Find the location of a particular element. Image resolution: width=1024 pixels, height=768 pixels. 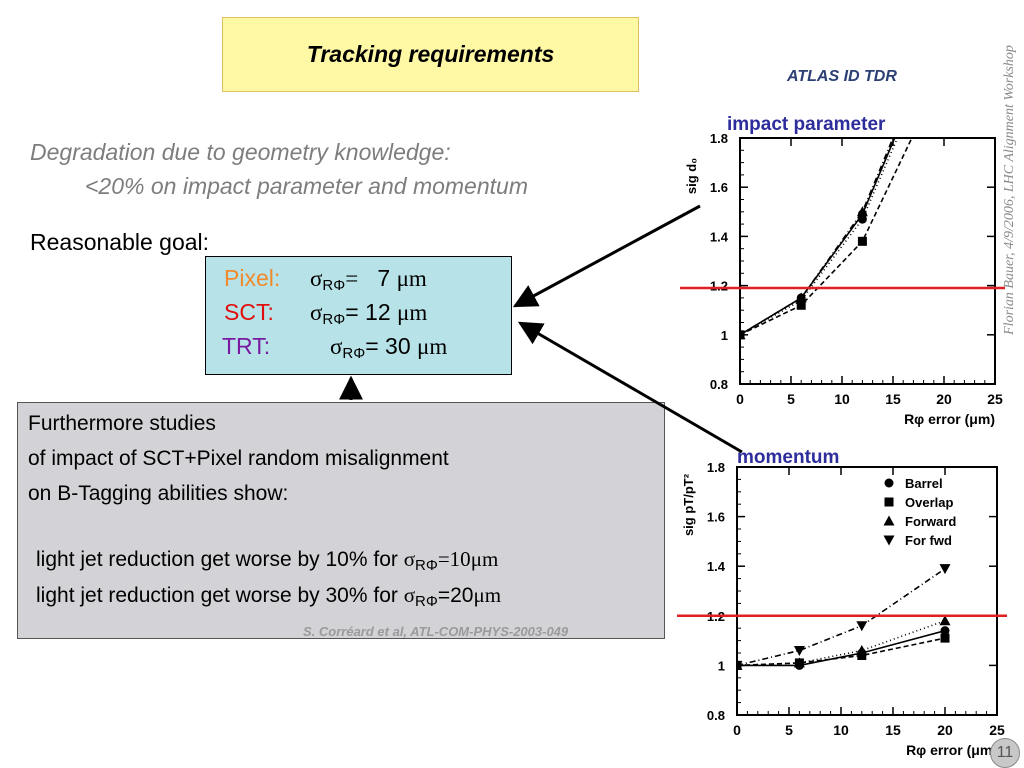

goal-label: SCT: is located at coordinates (249, 312).